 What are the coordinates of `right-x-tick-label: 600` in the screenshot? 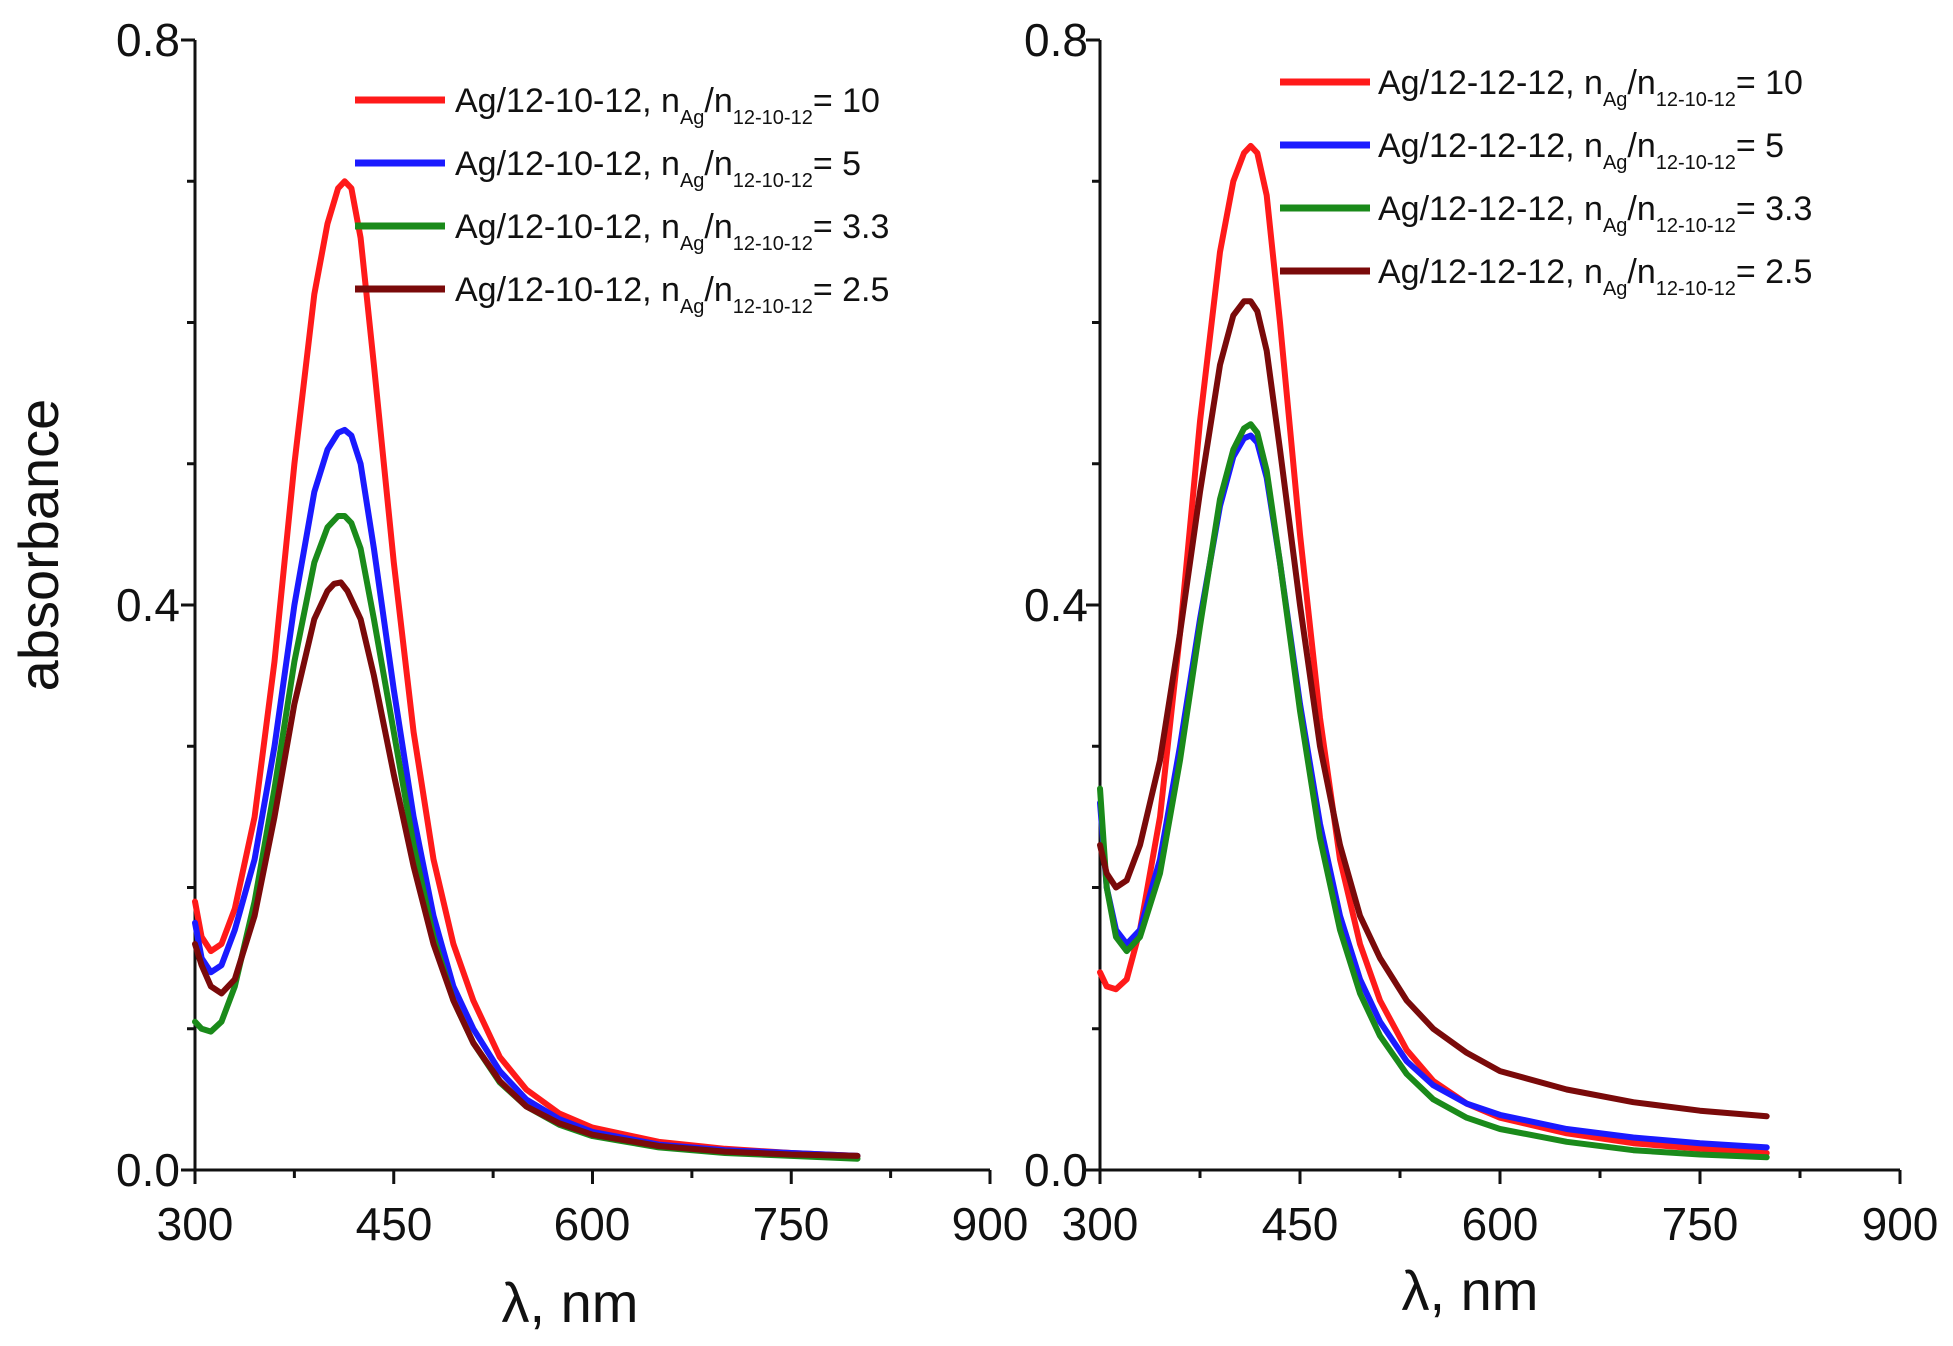 It's located at (1500, 1224).